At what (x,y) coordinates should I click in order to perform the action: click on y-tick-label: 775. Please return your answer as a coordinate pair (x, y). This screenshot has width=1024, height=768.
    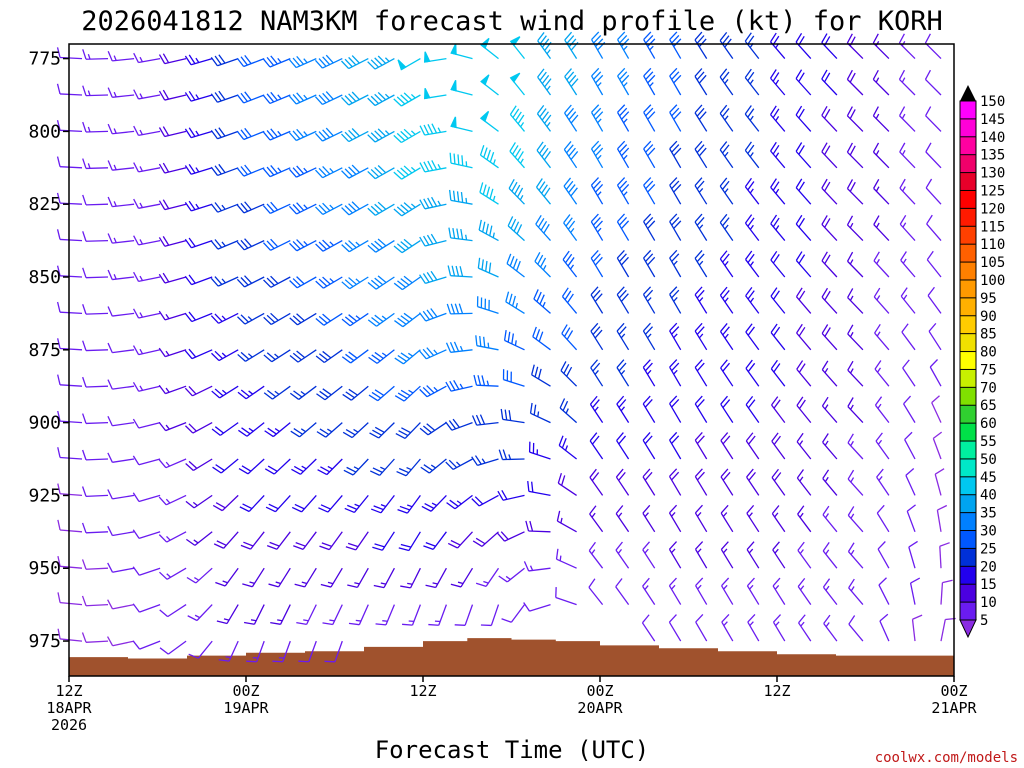
    Looking at the image, I should click on (44, 59).